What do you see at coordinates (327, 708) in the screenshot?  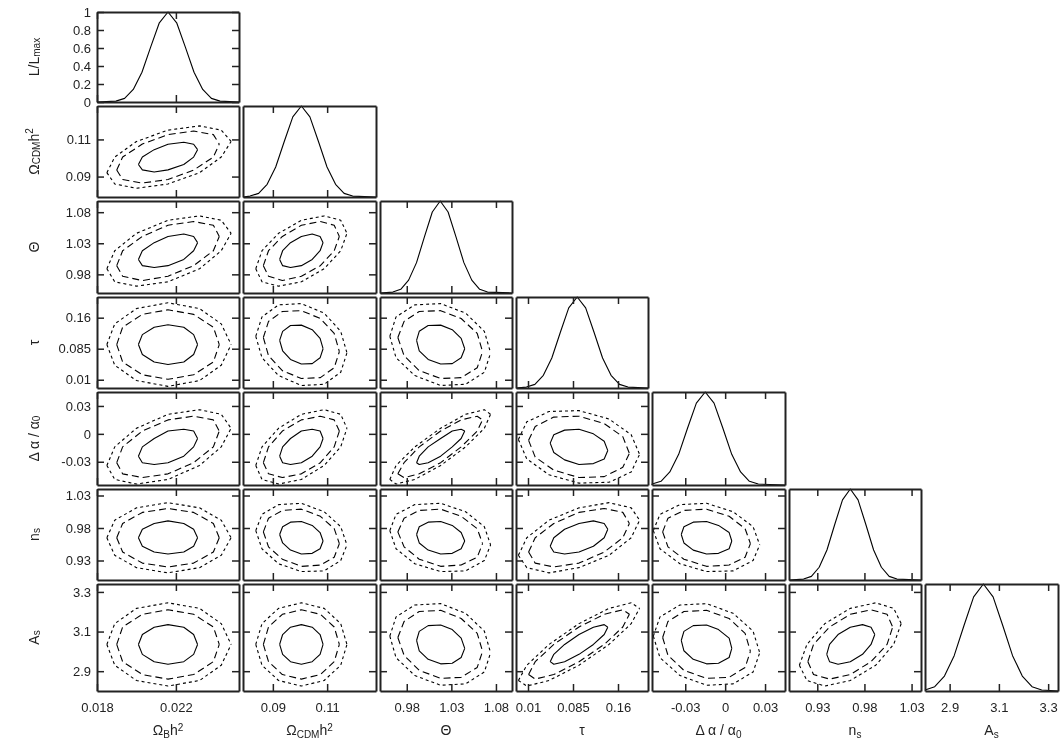 I see `x-tick-label: 0.11` at bounding box center [327, 708].